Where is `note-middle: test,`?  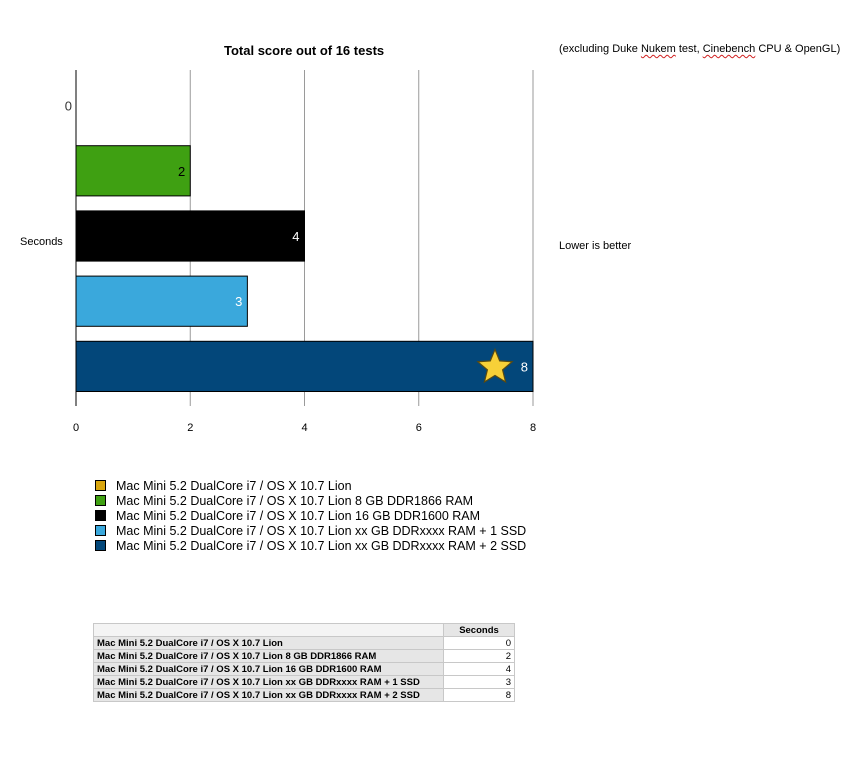 note-middle: test, is located at coordinates (689, 49).